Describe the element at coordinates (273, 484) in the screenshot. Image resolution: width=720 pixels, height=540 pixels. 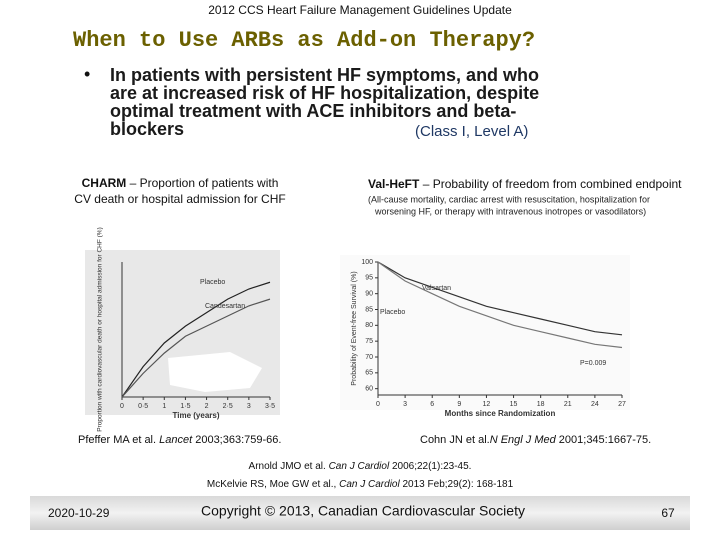
I see `ref-part: McKelvie RS, Moe GW et al.,` at that location.